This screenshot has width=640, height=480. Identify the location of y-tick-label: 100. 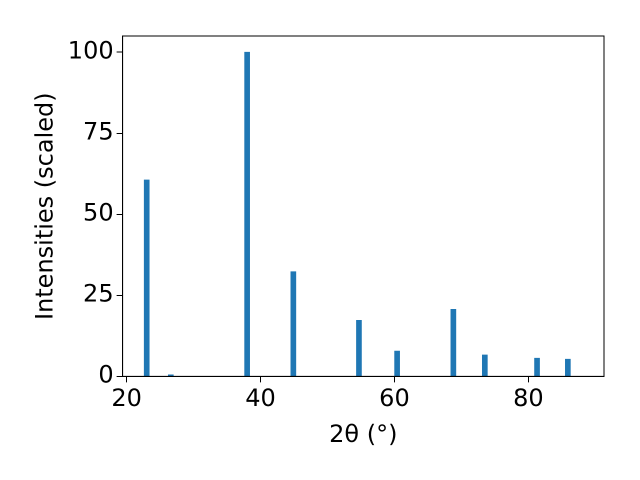
(91, 50).